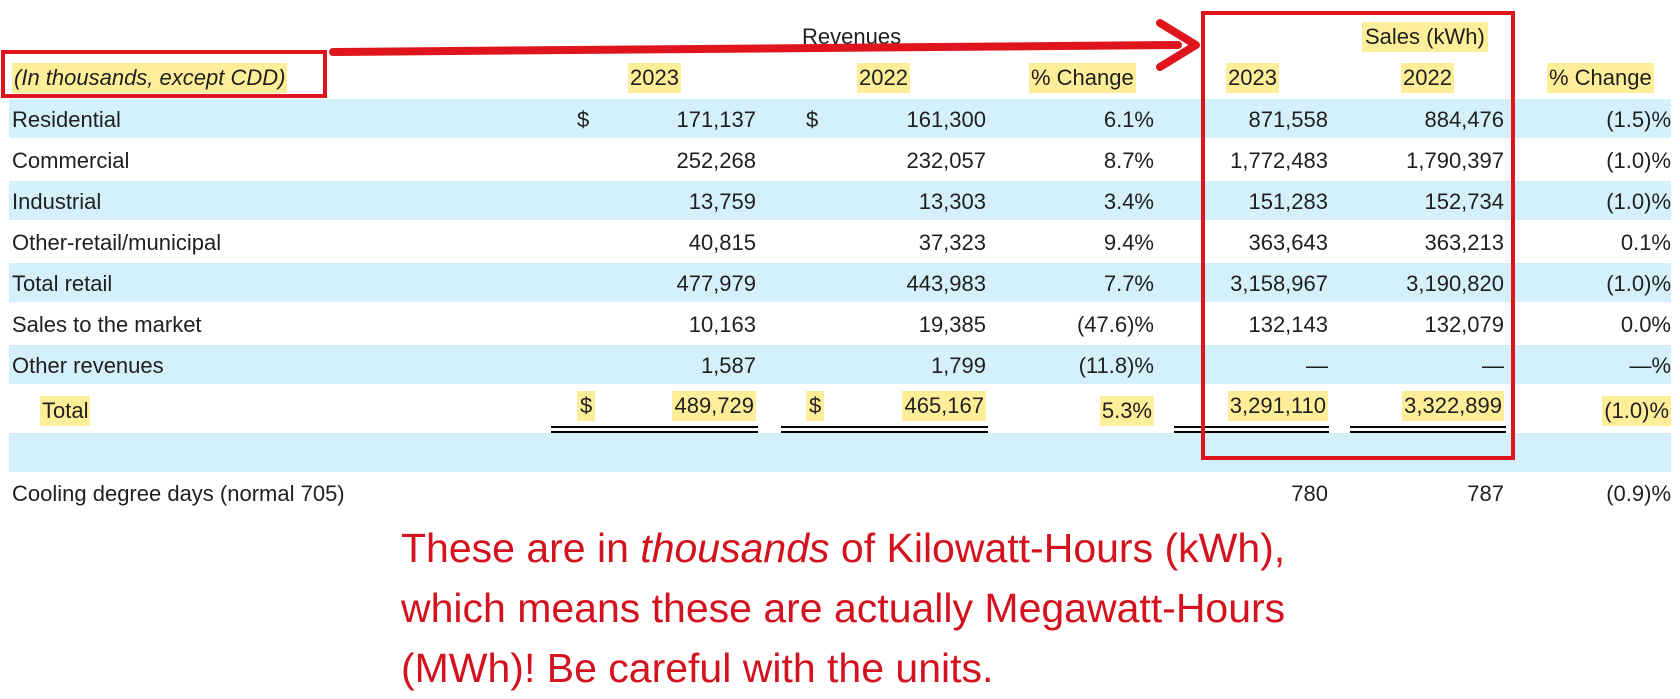  I want to click on cdd-sales-2023: 780, so click(1309, 493).